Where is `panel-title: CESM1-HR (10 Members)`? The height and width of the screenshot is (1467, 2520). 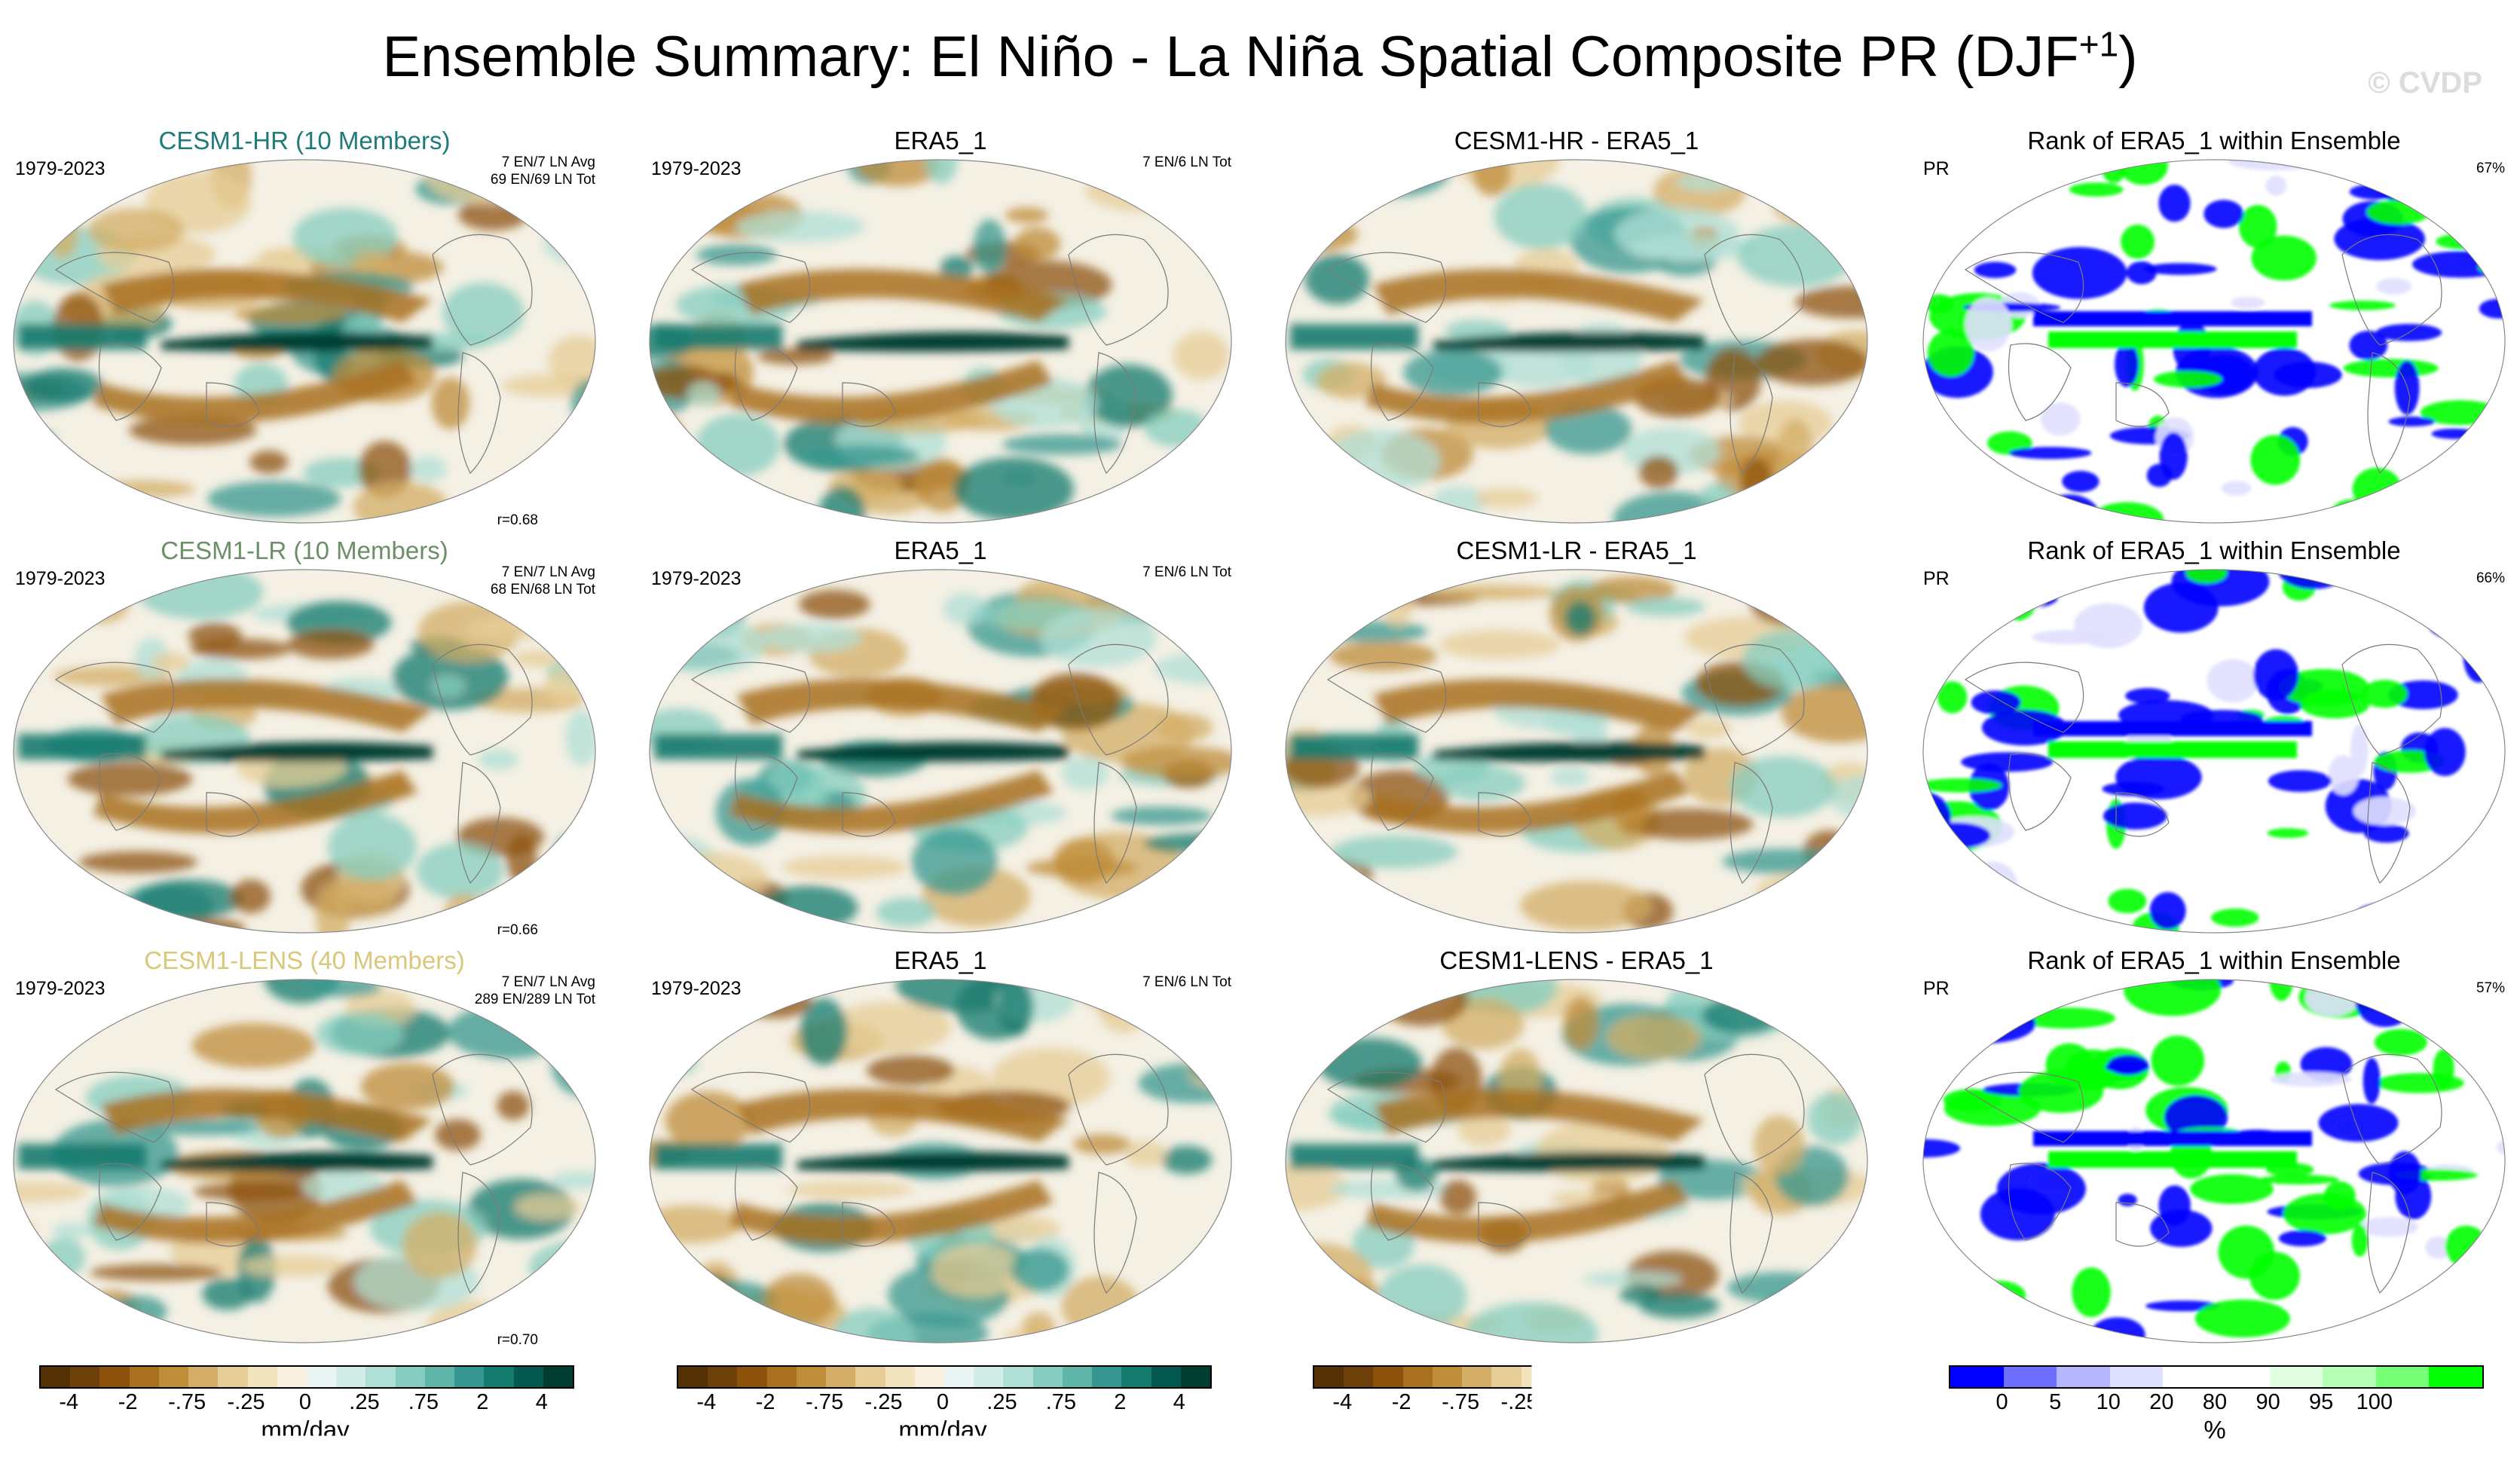
panel-title: CESM1-HR (10 Members) is located at coordinates (304, 141).